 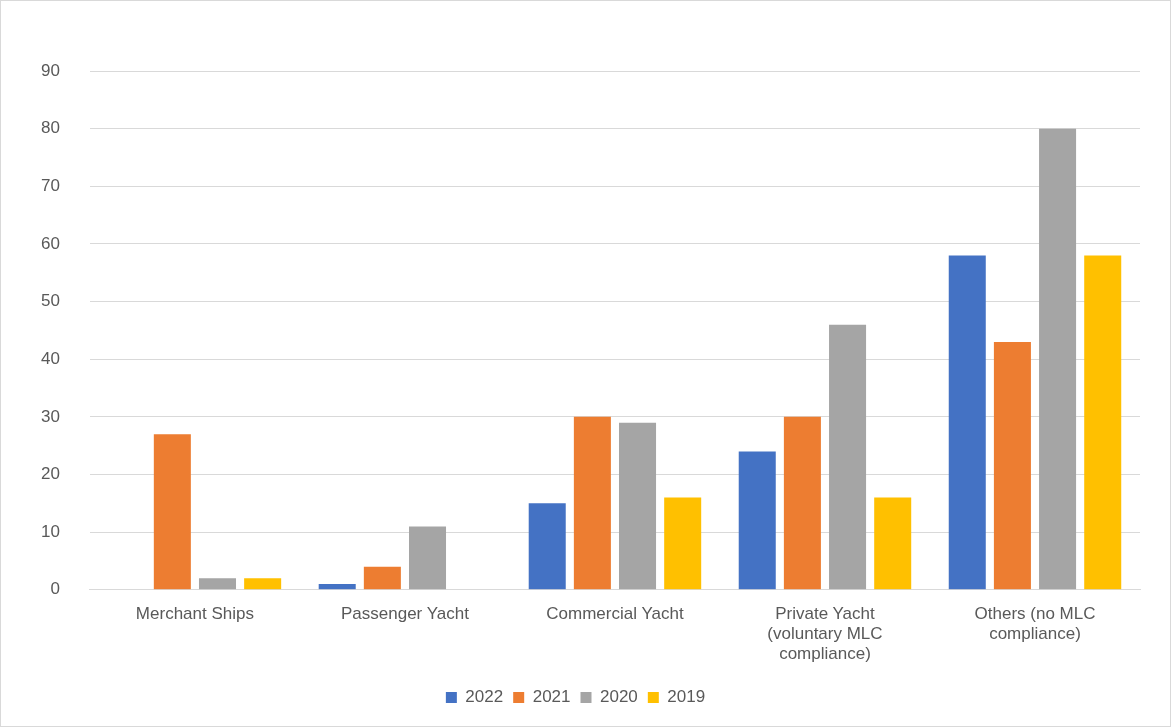 I want to click on y-tick-label: 20, so click(x=50, y=474).